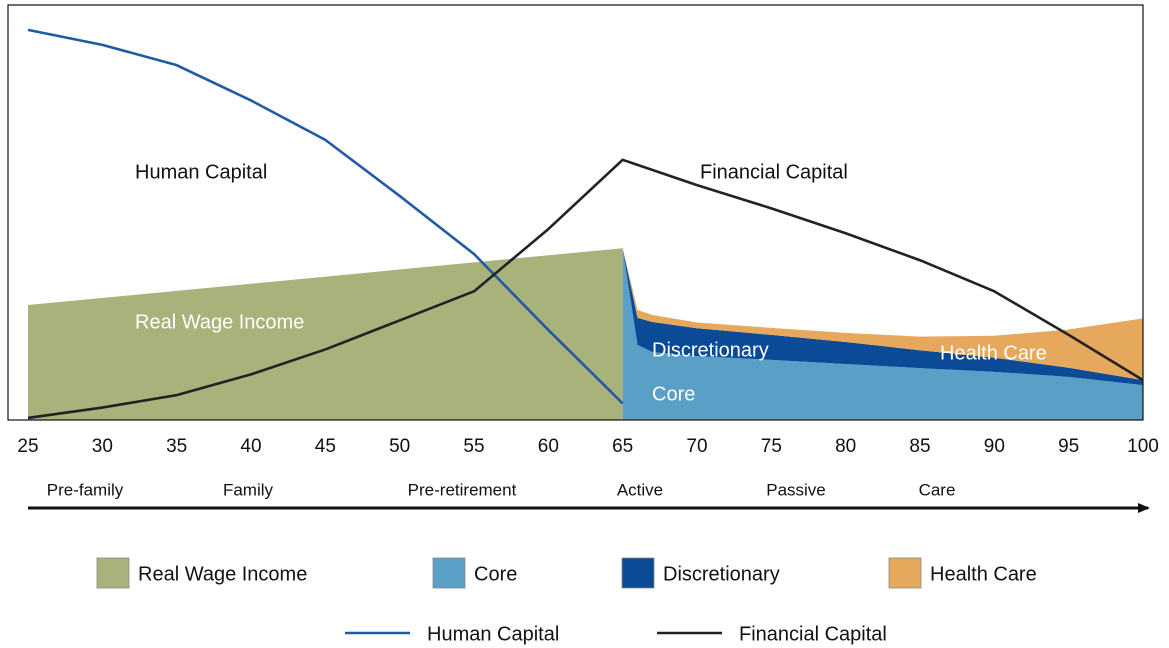 This screenshot has width=1169, height=648. Describe the element at coordinates (721, 574) in the screenshot. I see `legend-label: Discretionary` at that location.